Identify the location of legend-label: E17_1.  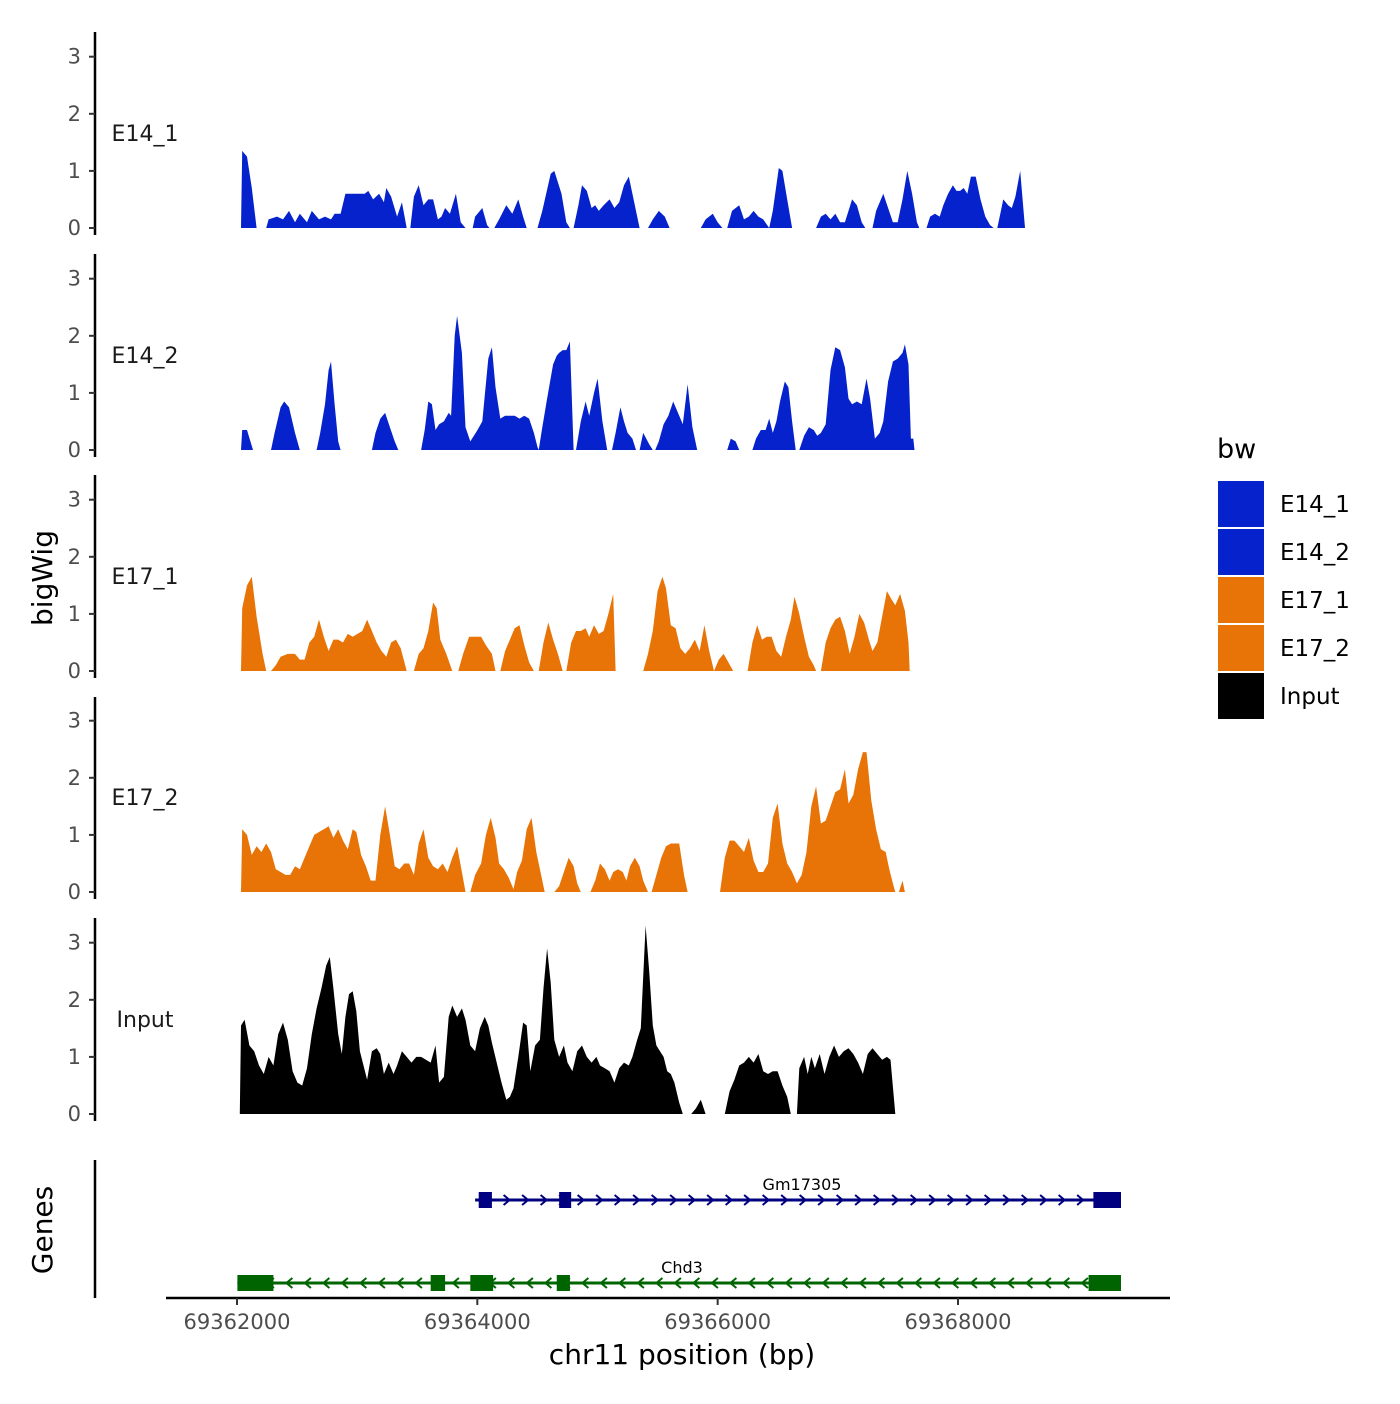
(1315, 601).